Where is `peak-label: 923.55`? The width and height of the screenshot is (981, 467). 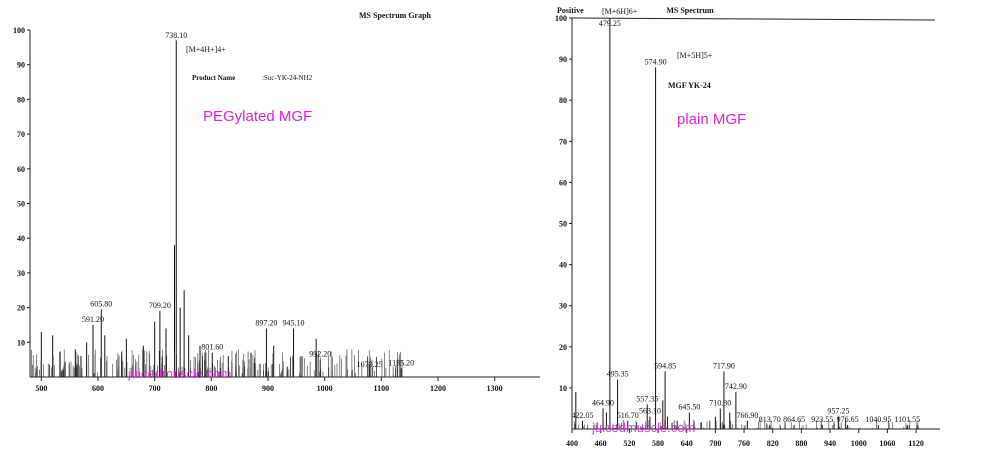 peak-label: 923.55 is located at coordinates (822, 419).